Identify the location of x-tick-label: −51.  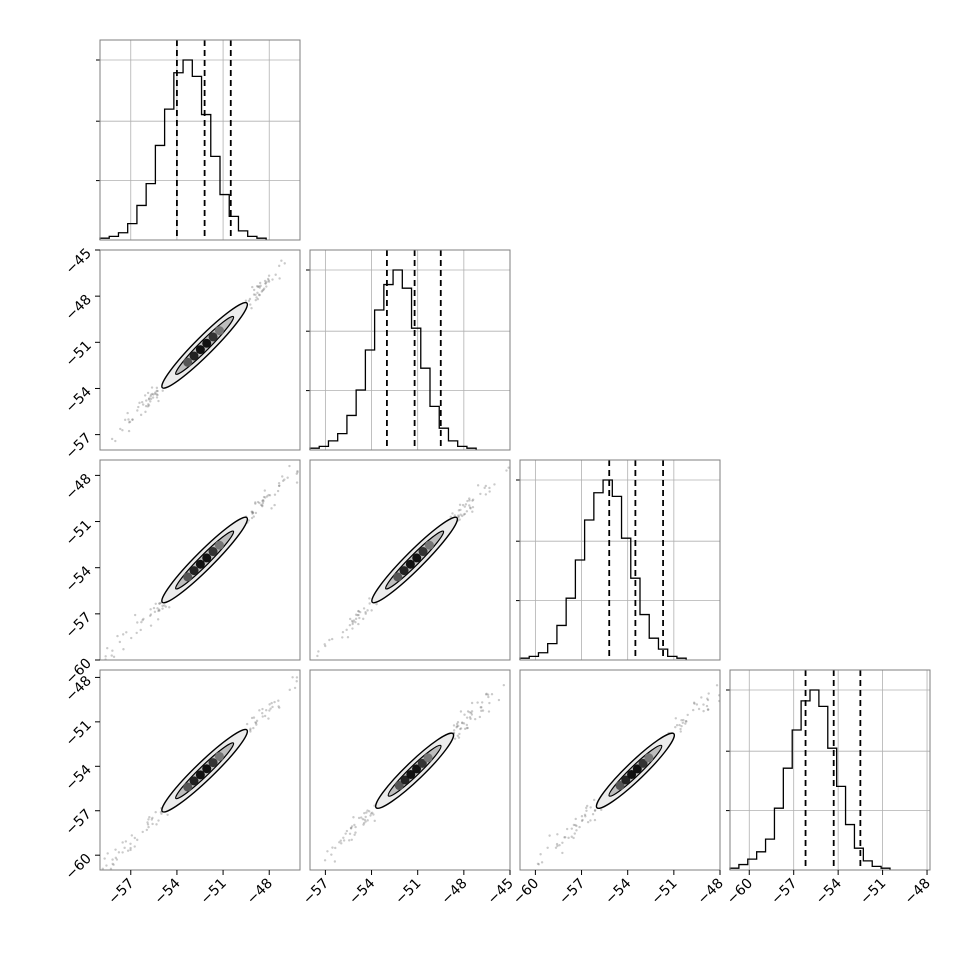
(873, 892).